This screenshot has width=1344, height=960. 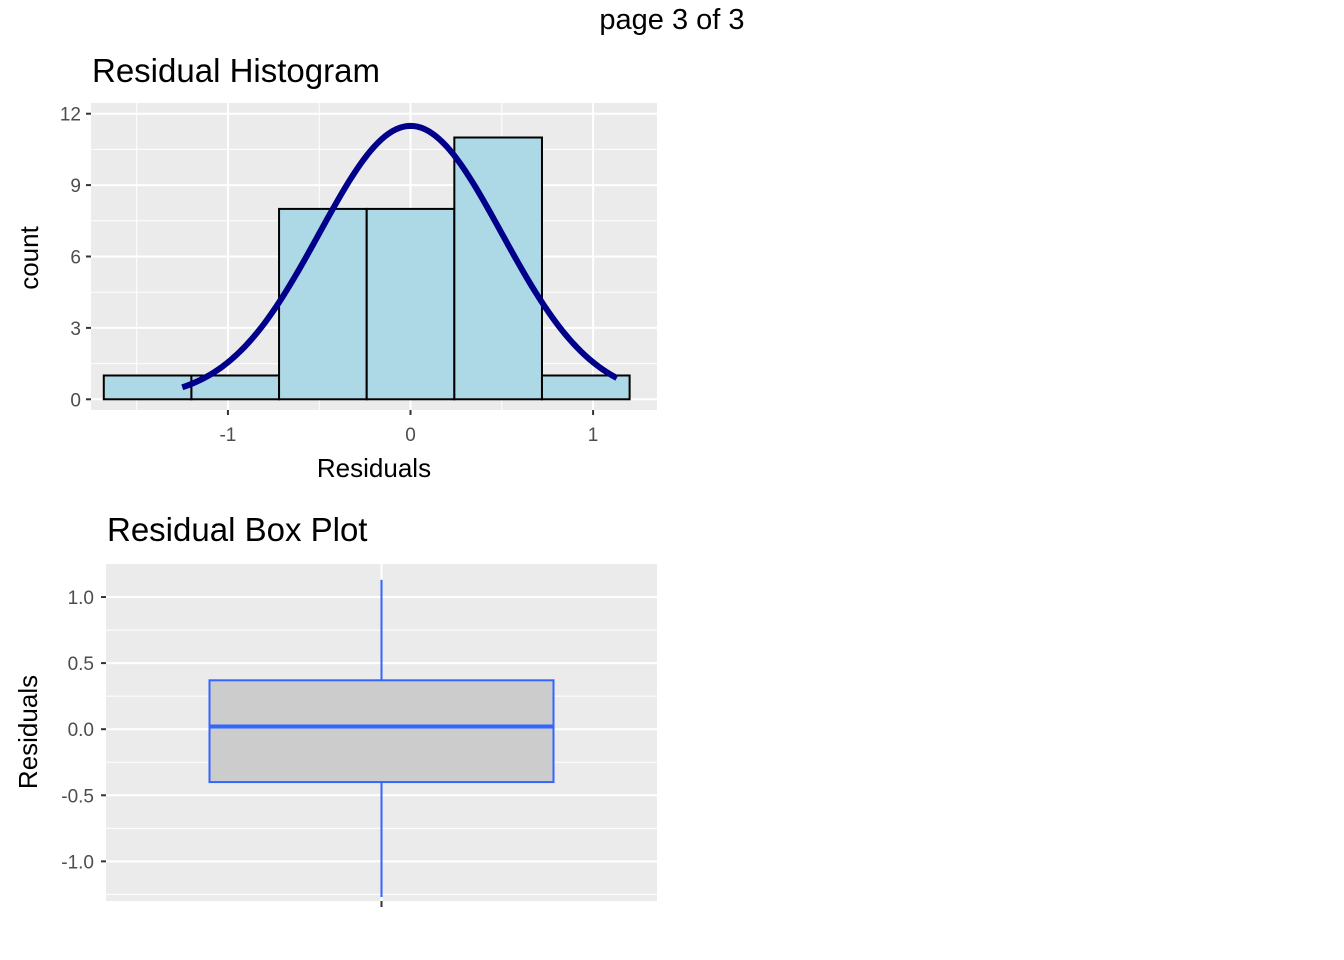 I want to click on boxplot-y-axis-title: Residuals, so click(x=28, y=732).